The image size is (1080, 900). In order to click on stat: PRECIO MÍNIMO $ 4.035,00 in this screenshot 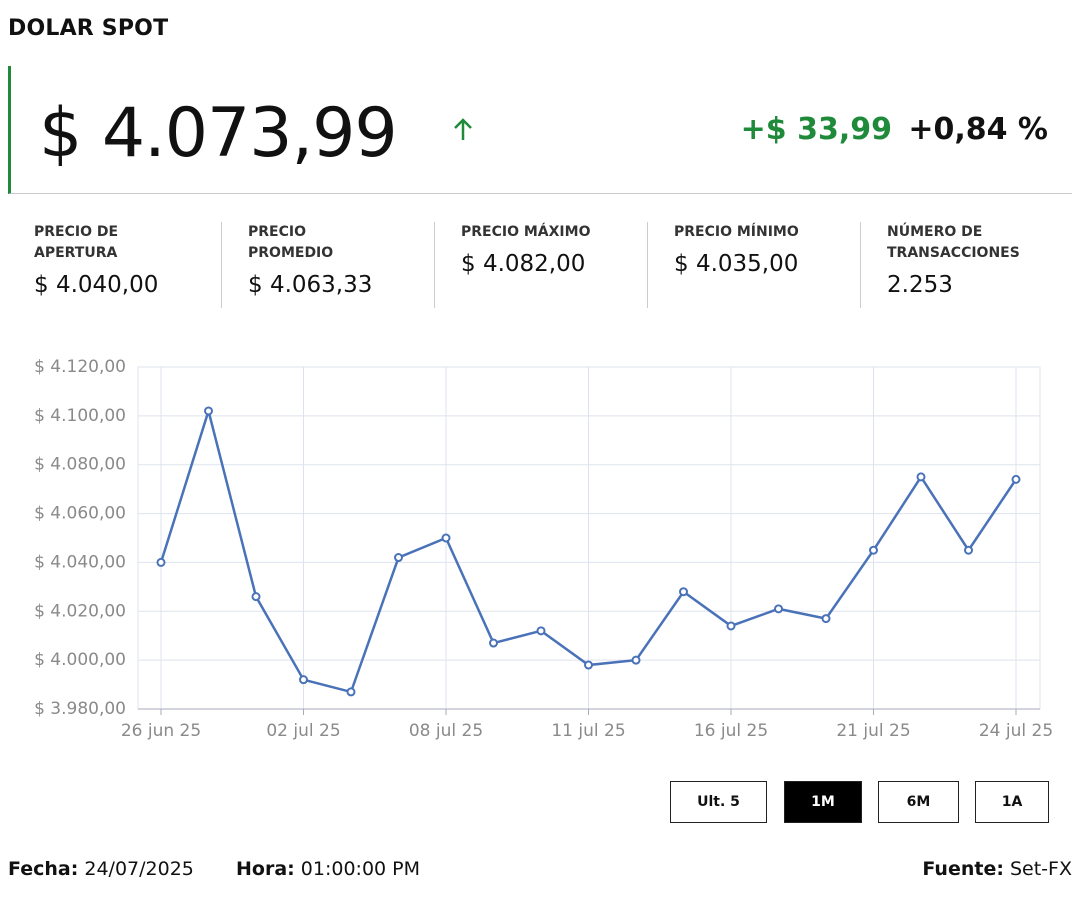, I will do `click(753, 265)`.